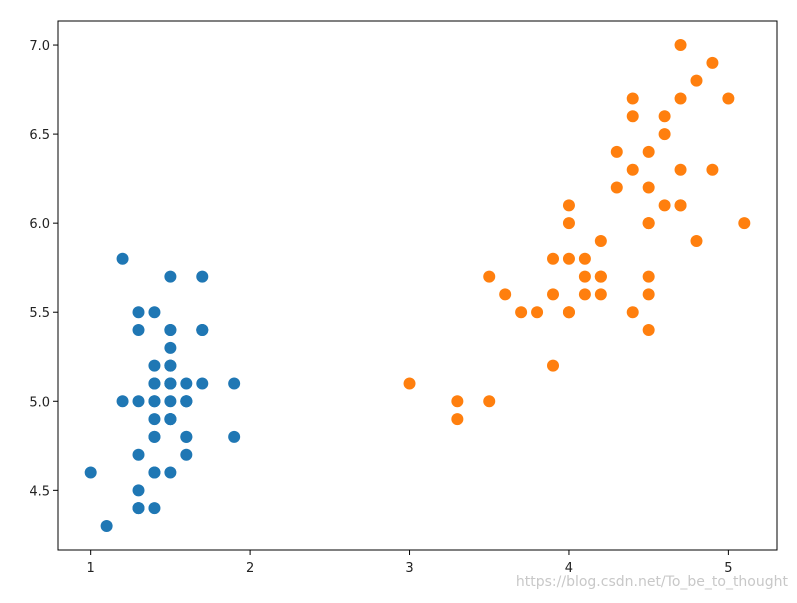  I want to click on y-tick-label: 5.5, so click(39, 313).